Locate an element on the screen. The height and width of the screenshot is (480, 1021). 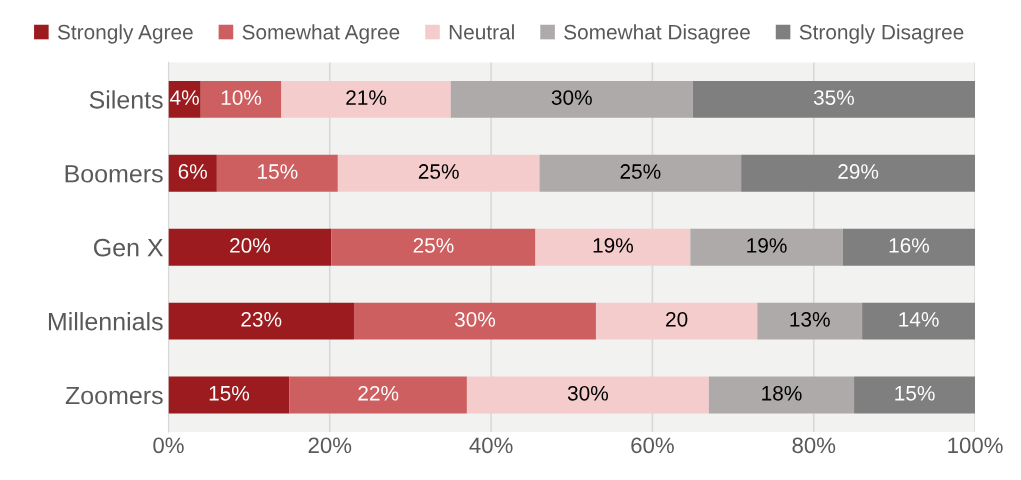
data-label: 14% is located at coordinates (919, 319).